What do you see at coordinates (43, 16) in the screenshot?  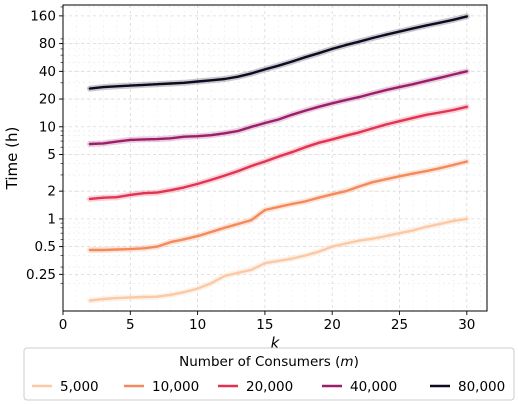 I see `y-tick-label: 160` at bounding box center [43, 16].